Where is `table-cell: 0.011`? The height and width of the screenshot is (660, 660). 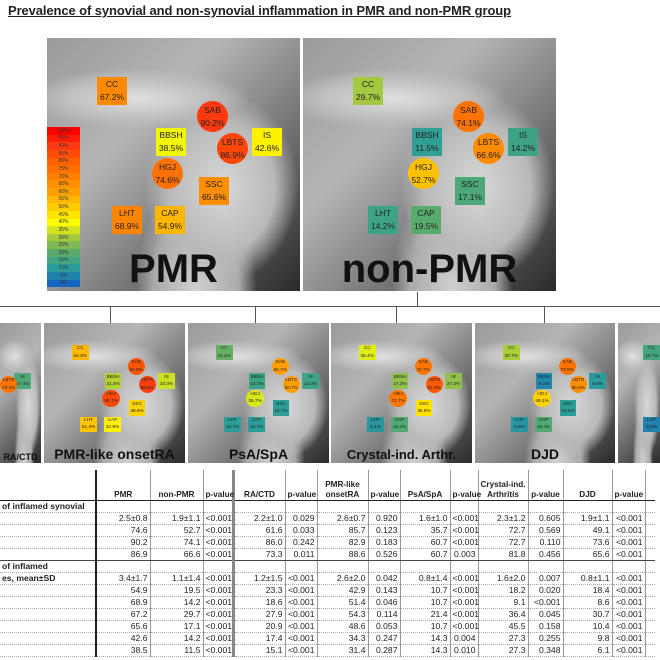
table-cell: 0.011 is located at coordinates (300, 554).